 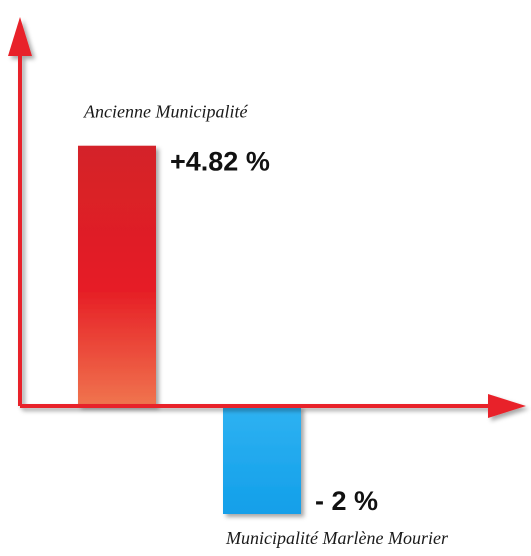 What do you see at coordinates (20, 36) in the screenshot?
I see `y-axis-arrow-icon` at bounding box center [20, 36].